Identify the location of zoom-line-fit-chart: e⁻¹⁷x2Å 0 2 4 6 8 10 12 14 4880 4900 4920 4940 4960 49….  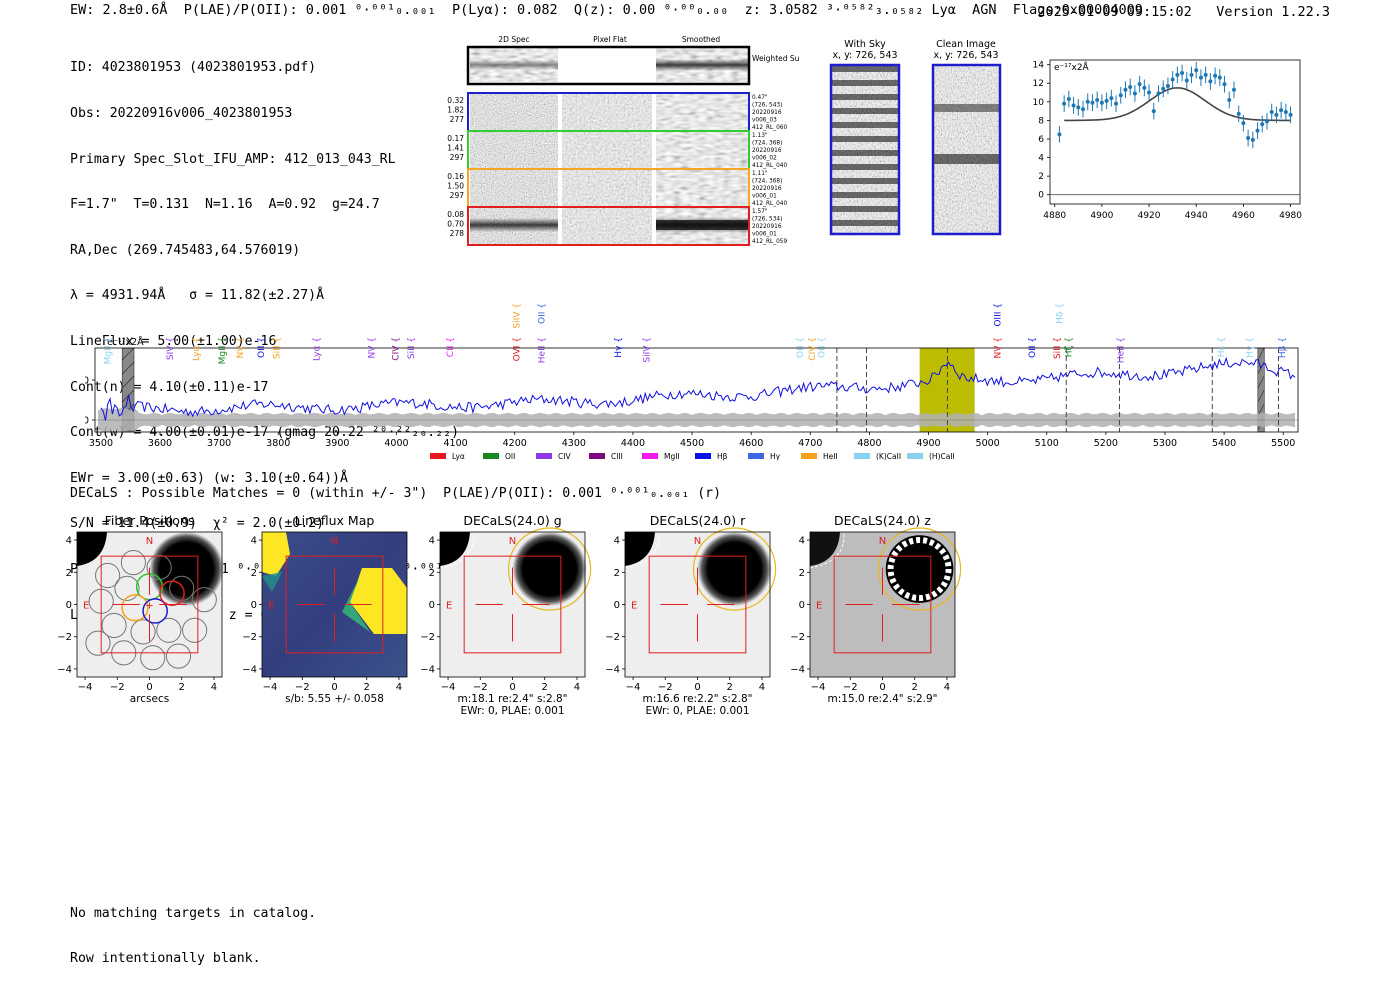
(1167, 140).